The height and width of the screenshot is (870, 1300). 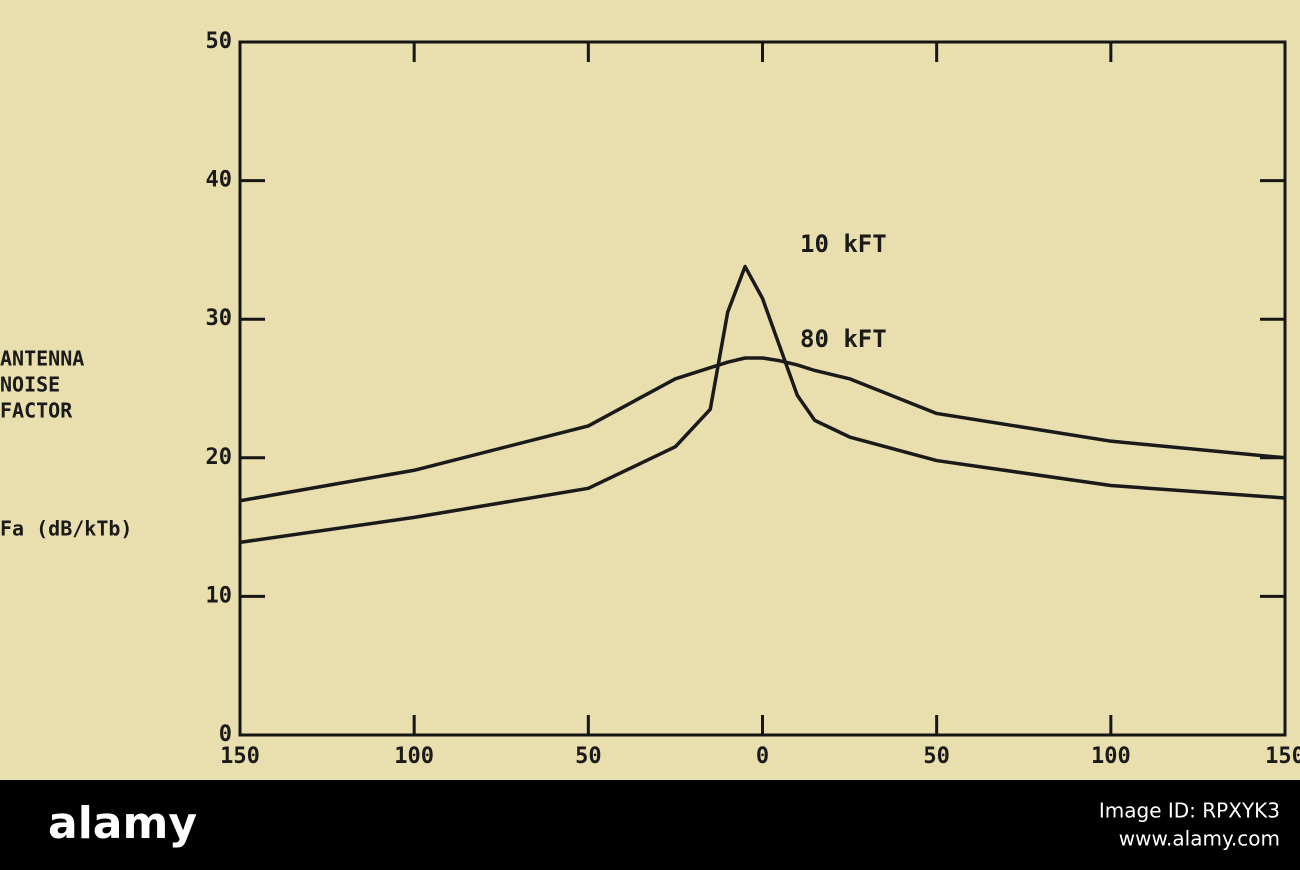 I want to click on y-tick-label: 40, so click(x=219, y=180).